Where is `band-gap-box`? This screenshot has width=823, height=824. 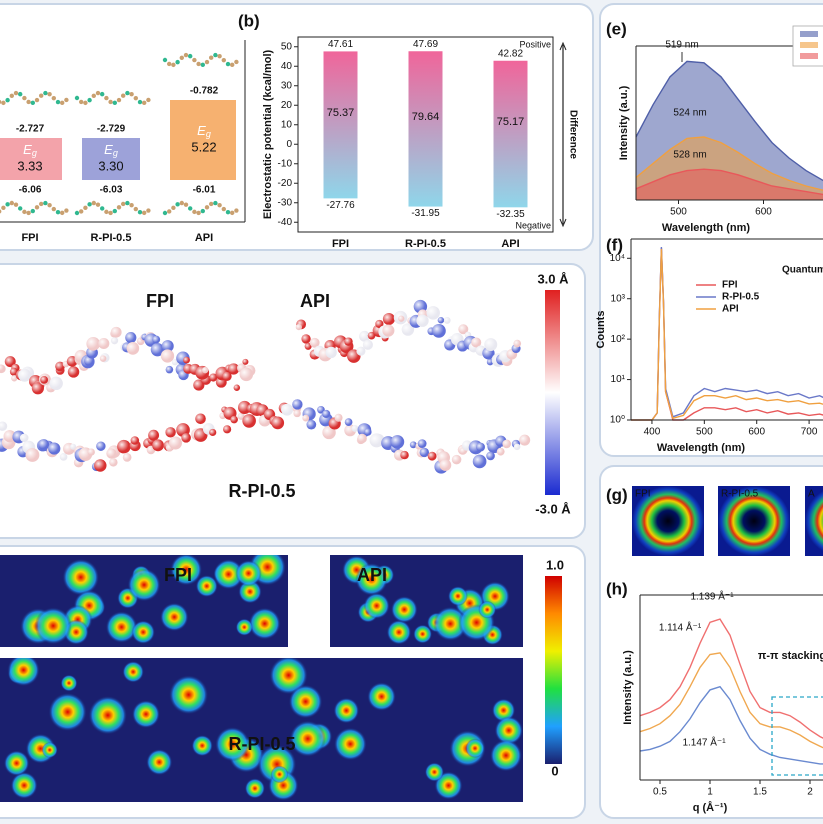
band-gap-box is located at coordinates (111, 159).